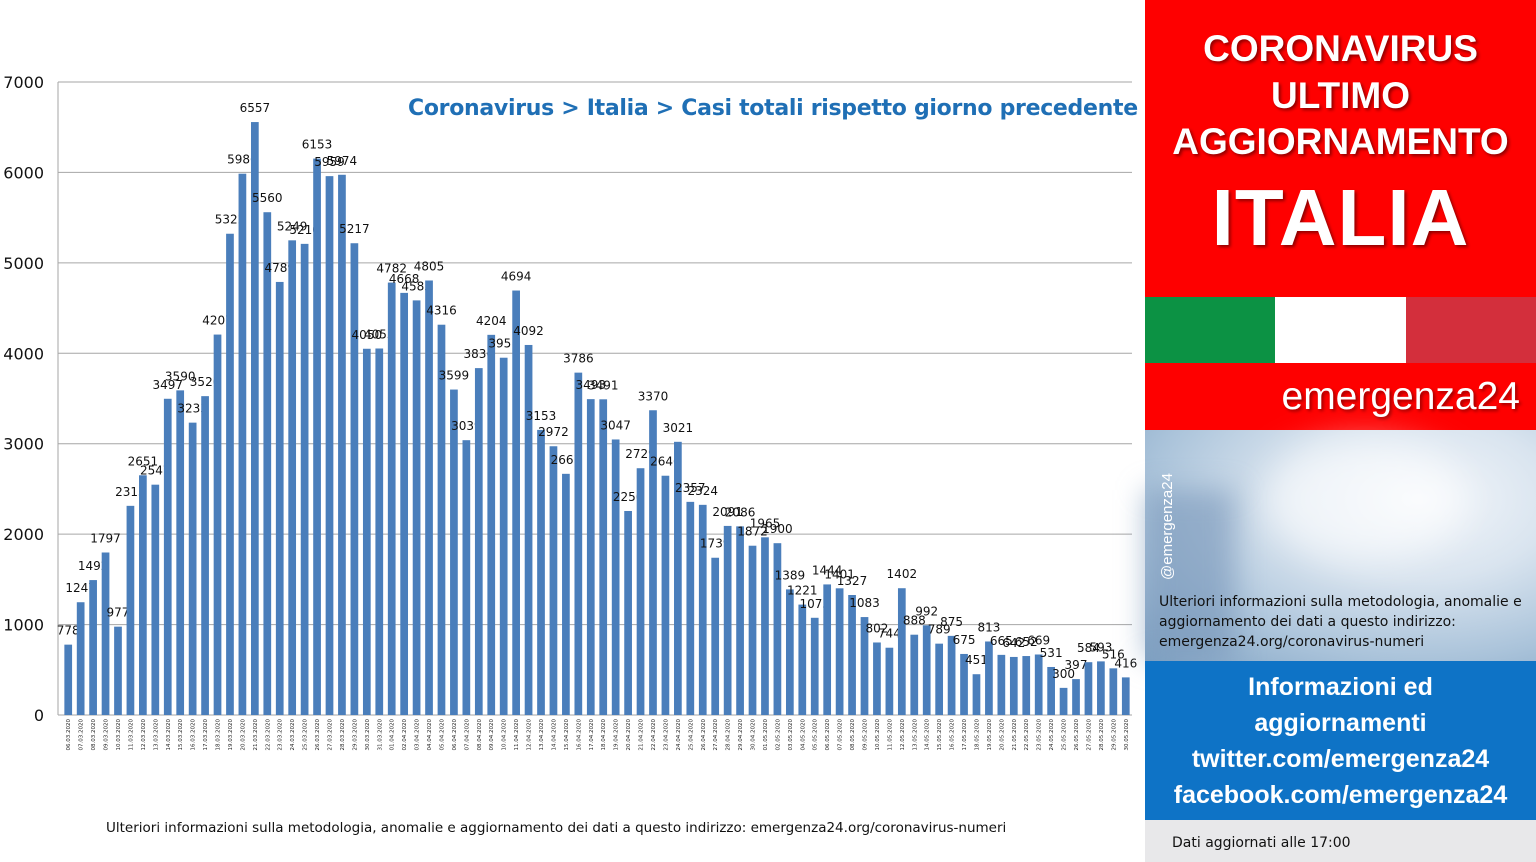 The image size is (1536, 862). Describe the element at coordinates (902, 574) in the screenshot. I see `data-label: 1402` at that location.